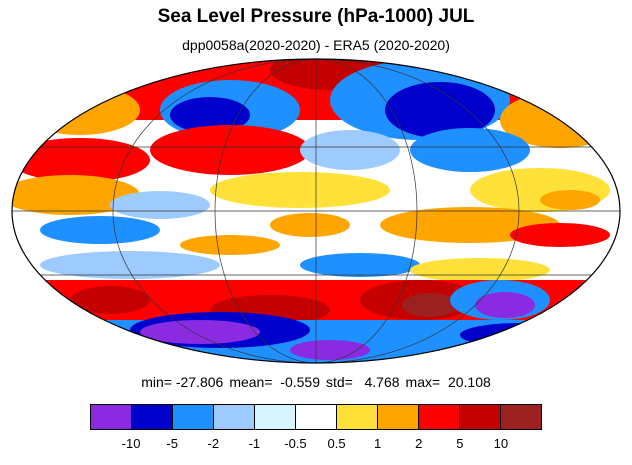  Describe the element at coordinates (419, 443) in the screenshot. I see `colorbar-tick-label: 2` at that location.